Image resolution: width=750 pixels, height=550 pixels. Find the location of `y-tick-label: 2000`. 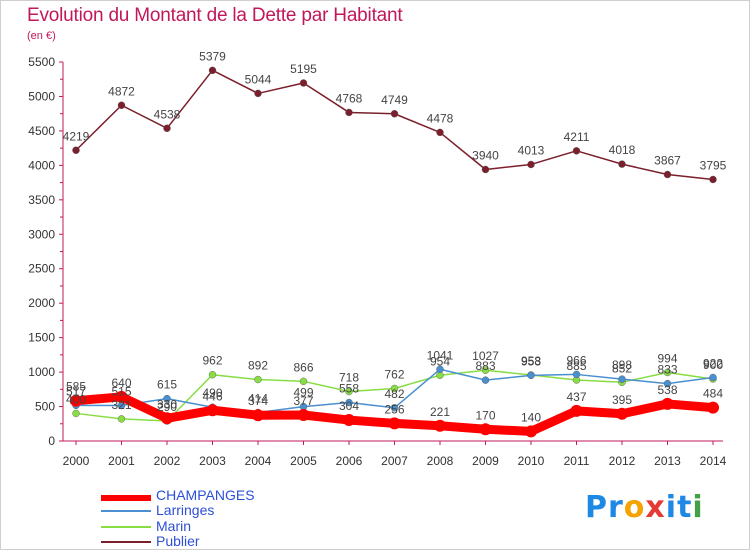

y-tick-label: 2000 is located at coordinates (41, 303).